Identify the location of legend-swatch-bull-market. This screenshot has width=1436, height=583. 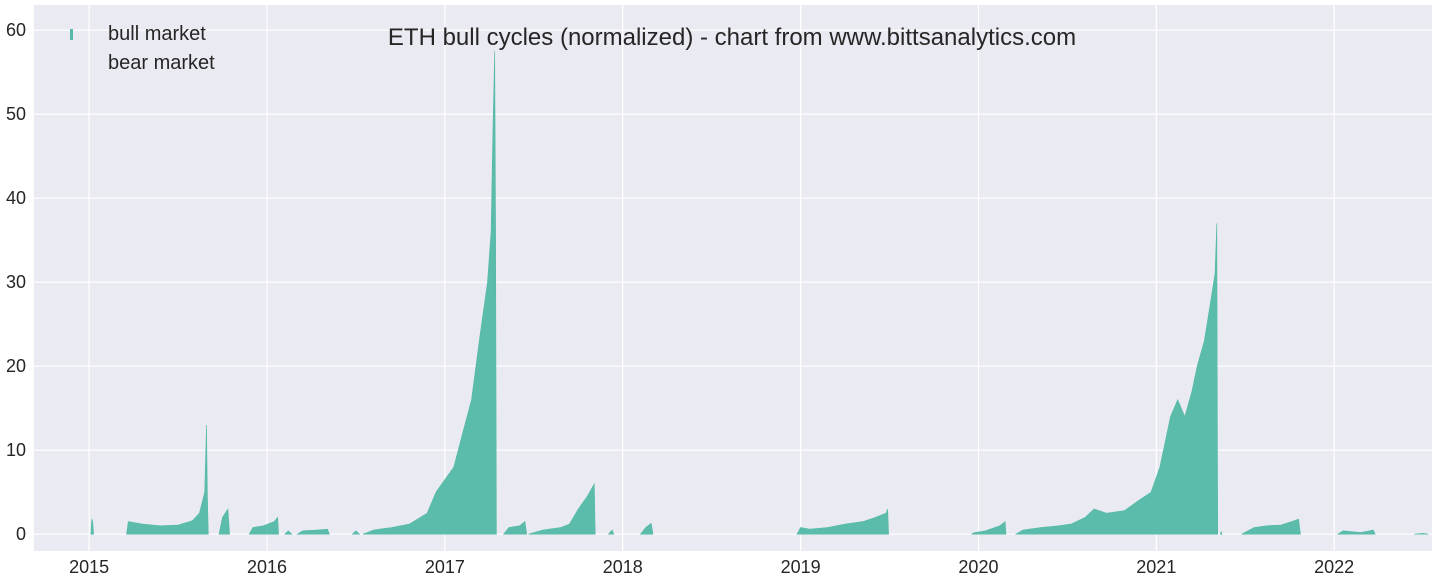
(71, 34).